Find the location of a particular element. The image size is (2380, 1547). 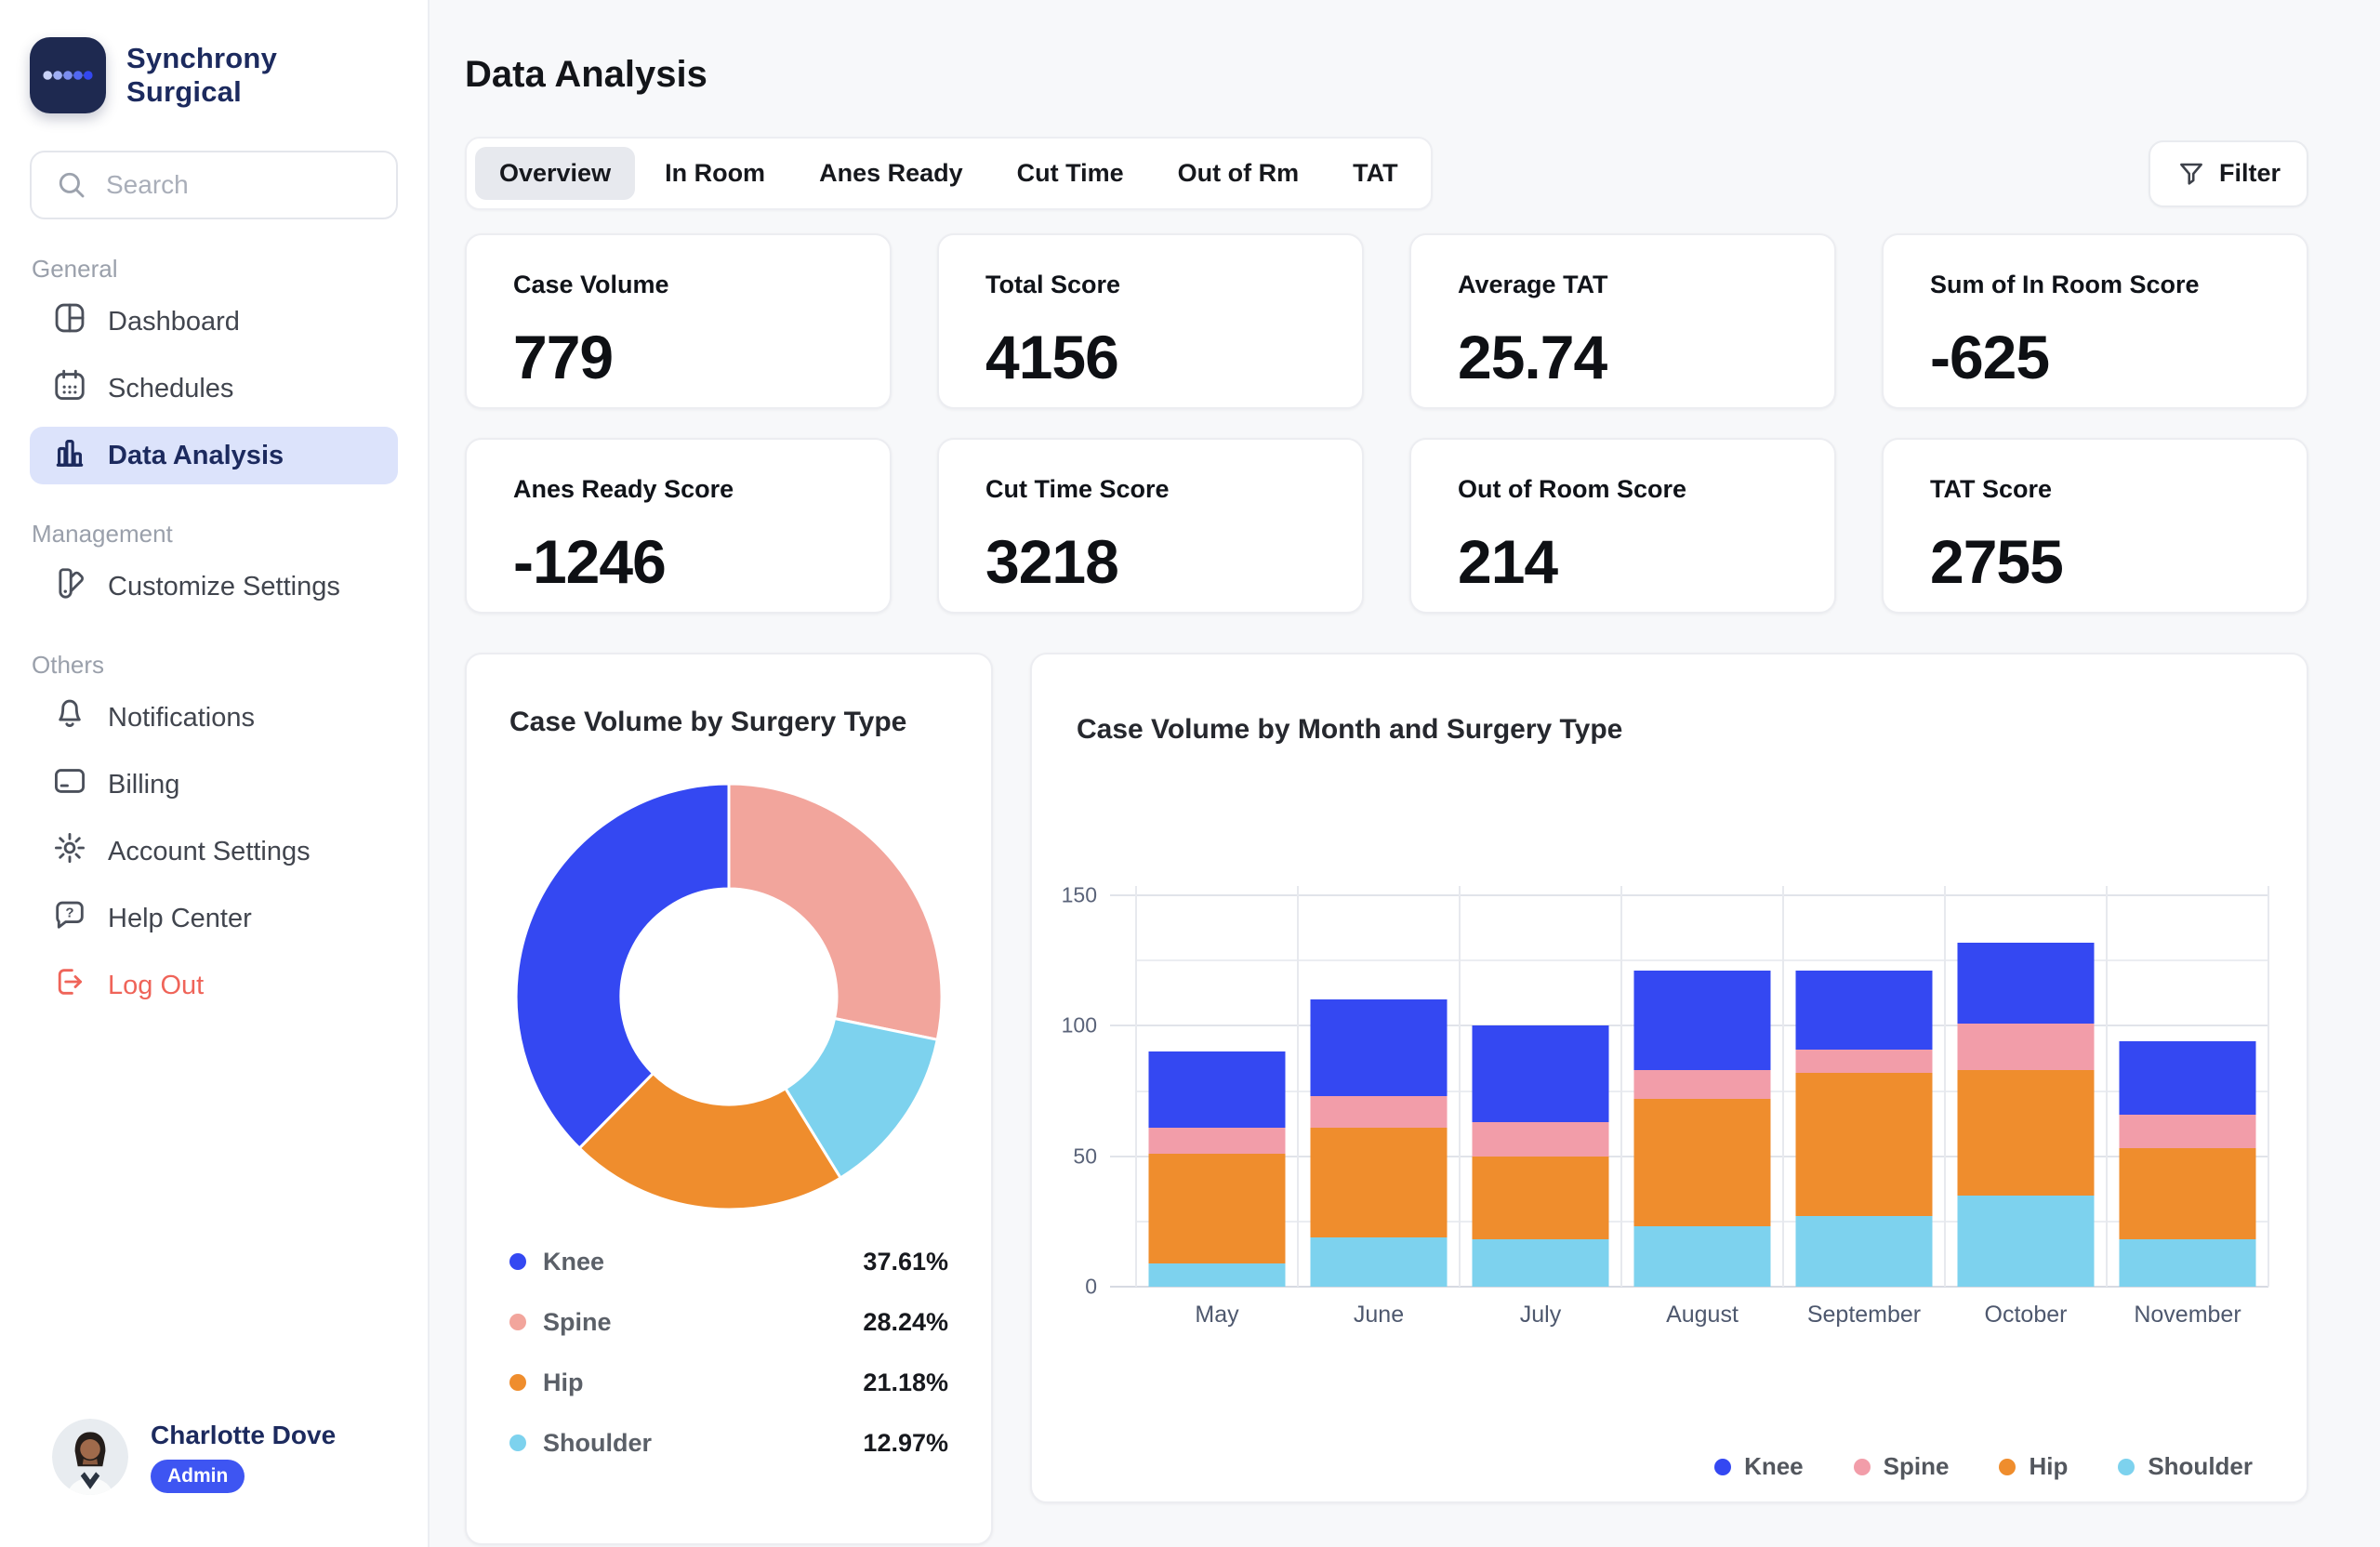

bar-legend-item-shoulder: Shoulder is located at coordinates (2185, 1466).